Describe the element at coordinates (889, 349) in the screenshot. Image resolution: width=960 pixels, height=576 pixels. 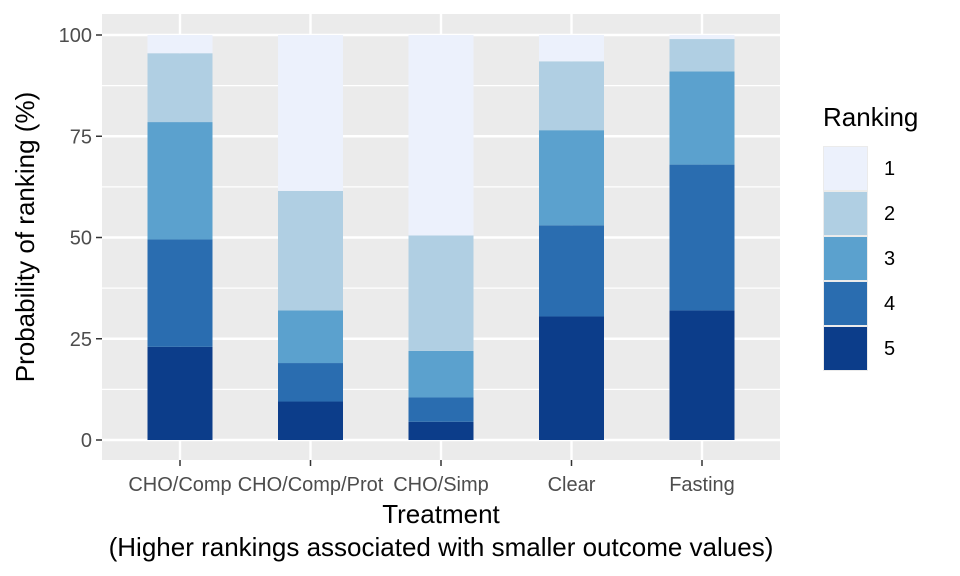
I see `legend-label: 5` at that location.